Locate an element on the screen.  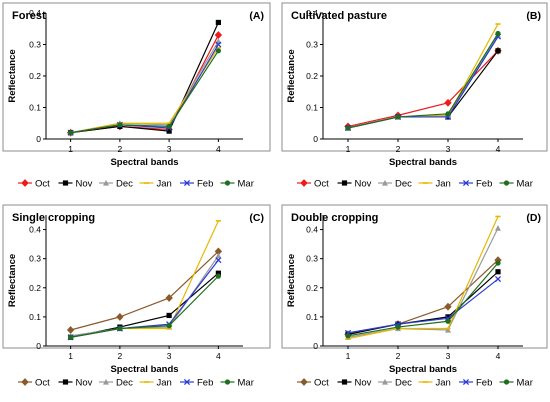
series-line-nov is located at coordinates (144, 78).